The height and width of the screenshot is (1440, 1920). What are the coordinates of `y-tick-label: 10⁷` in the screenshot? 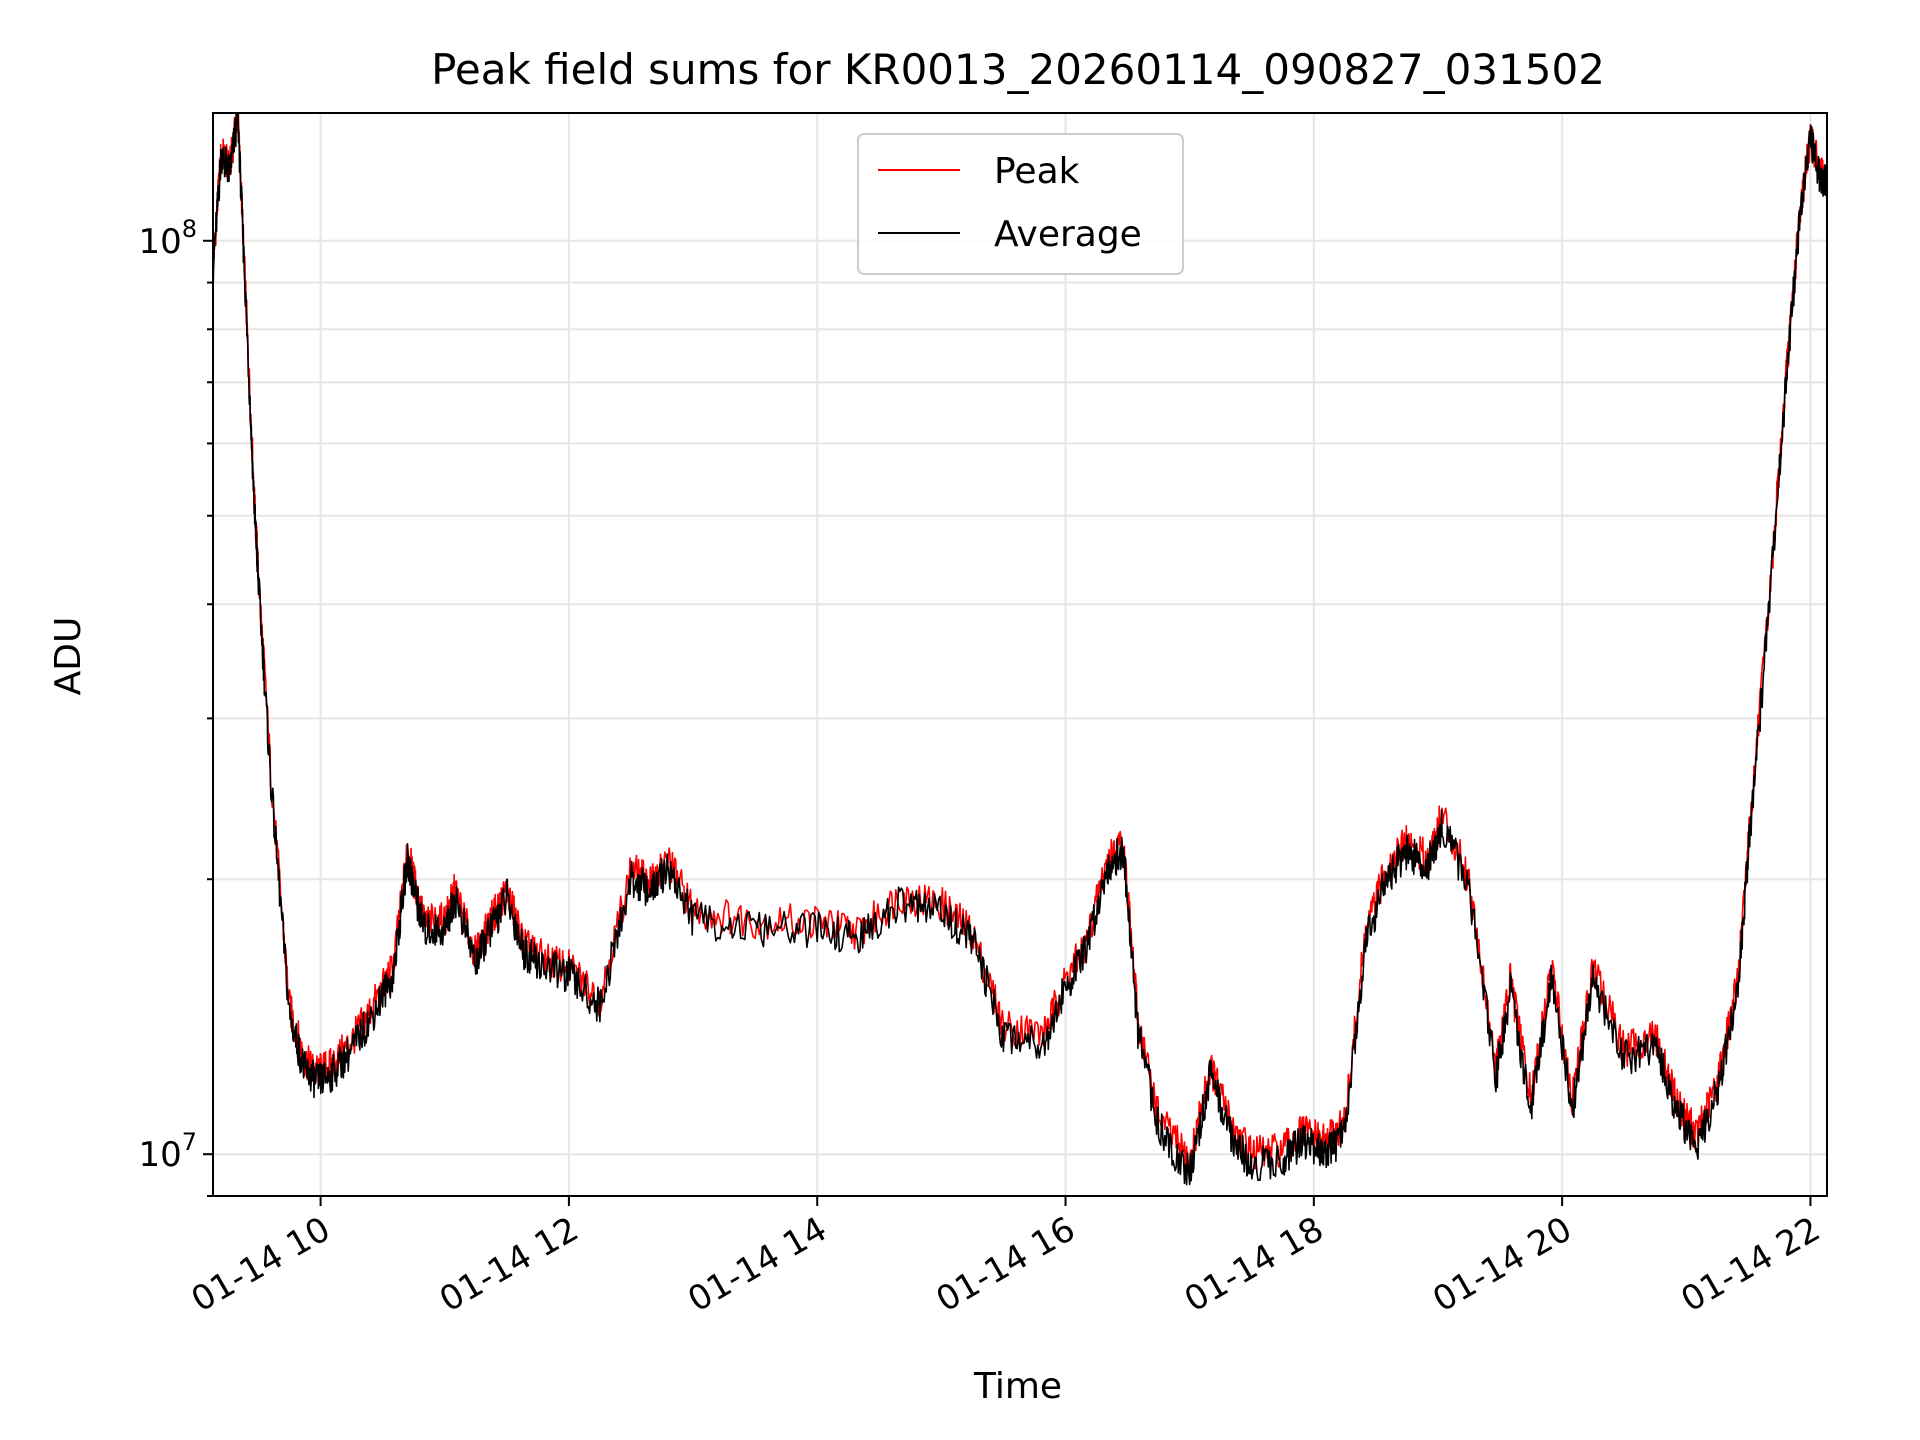 It's located at (167, 1151).